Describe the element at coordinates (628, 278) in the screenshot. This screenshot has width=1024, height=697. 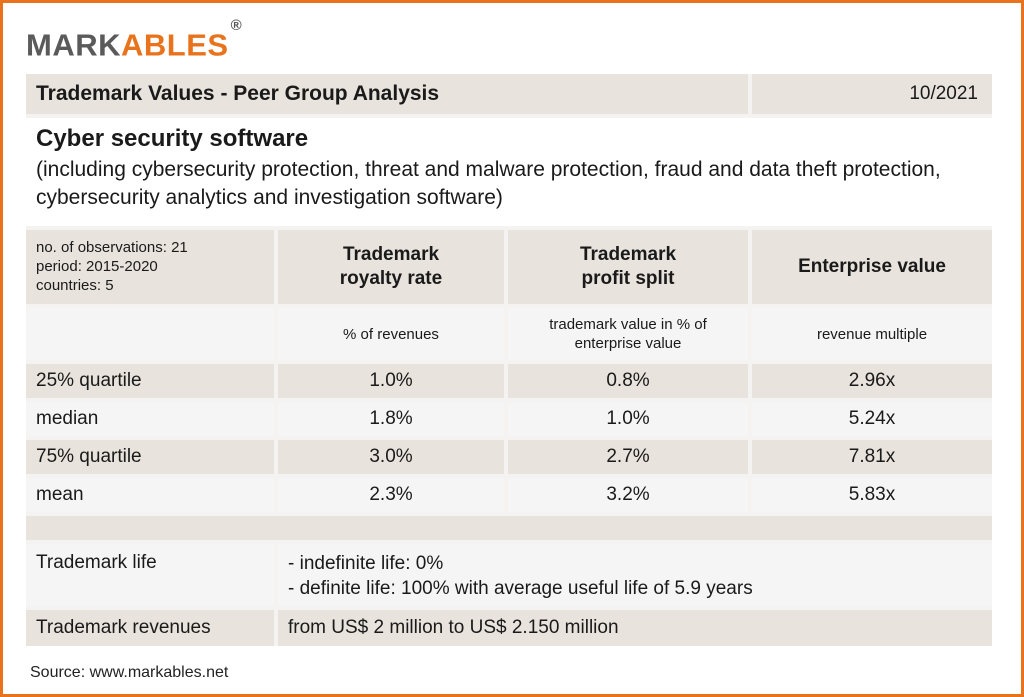
I see `column-header-line: profit split` at that location.